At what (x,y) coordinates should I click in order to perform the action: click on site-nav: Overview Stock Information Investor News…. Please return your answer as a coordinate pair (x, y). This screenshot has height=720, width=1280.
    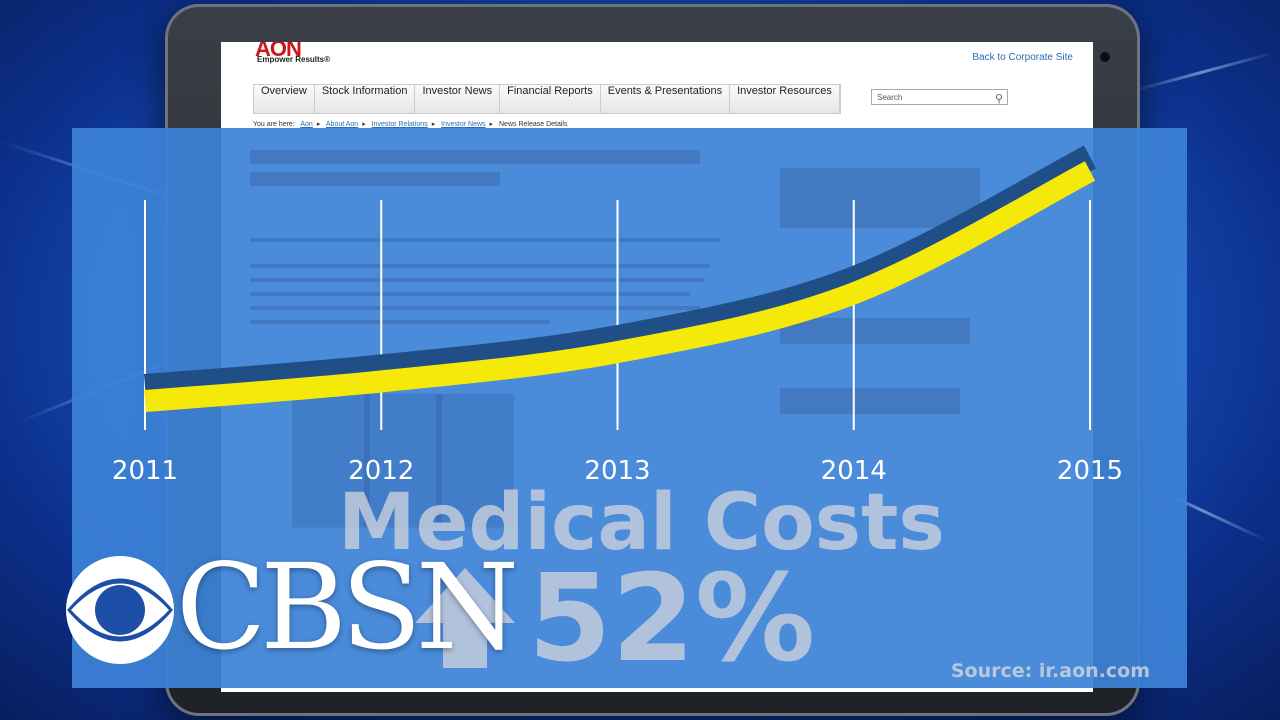
    Looking at the image, I should click on (547, 99).